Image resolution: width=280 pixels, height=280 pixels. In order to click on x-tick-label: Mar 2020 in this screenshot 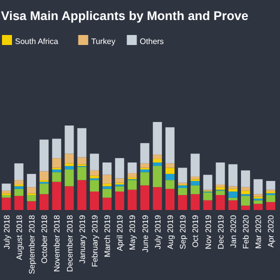, I will do `click(259, 231)`.